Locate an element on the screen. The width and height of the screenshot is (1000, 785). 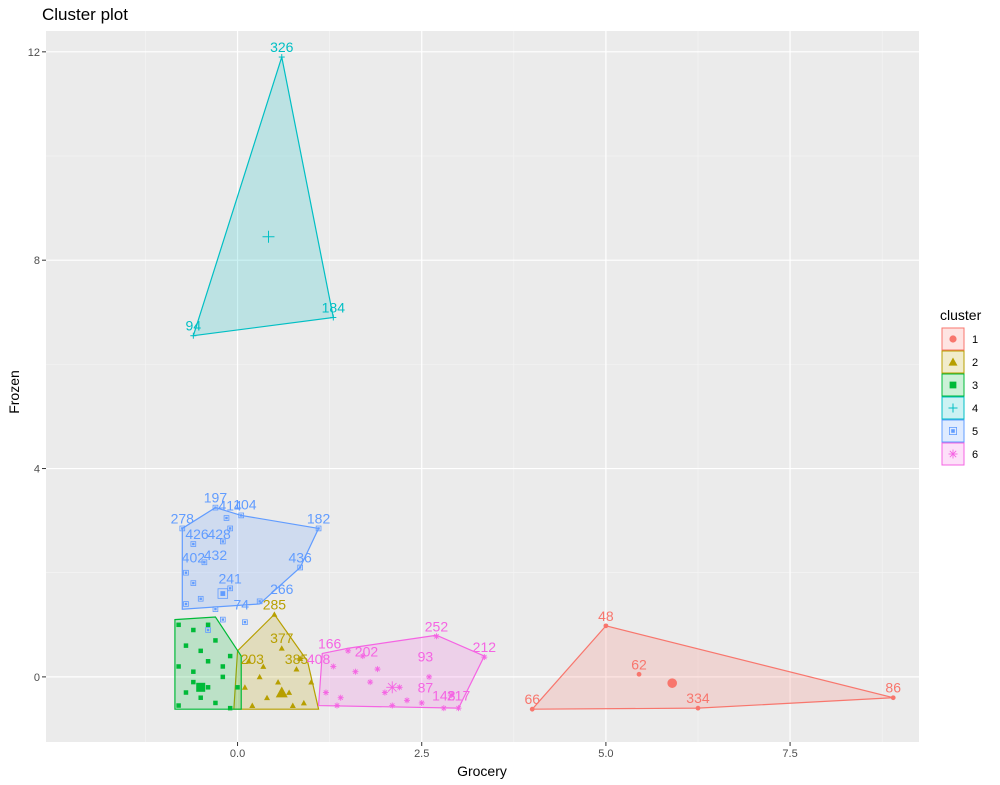
cluster-6-label: 87 is located at coordinates (426, 688).